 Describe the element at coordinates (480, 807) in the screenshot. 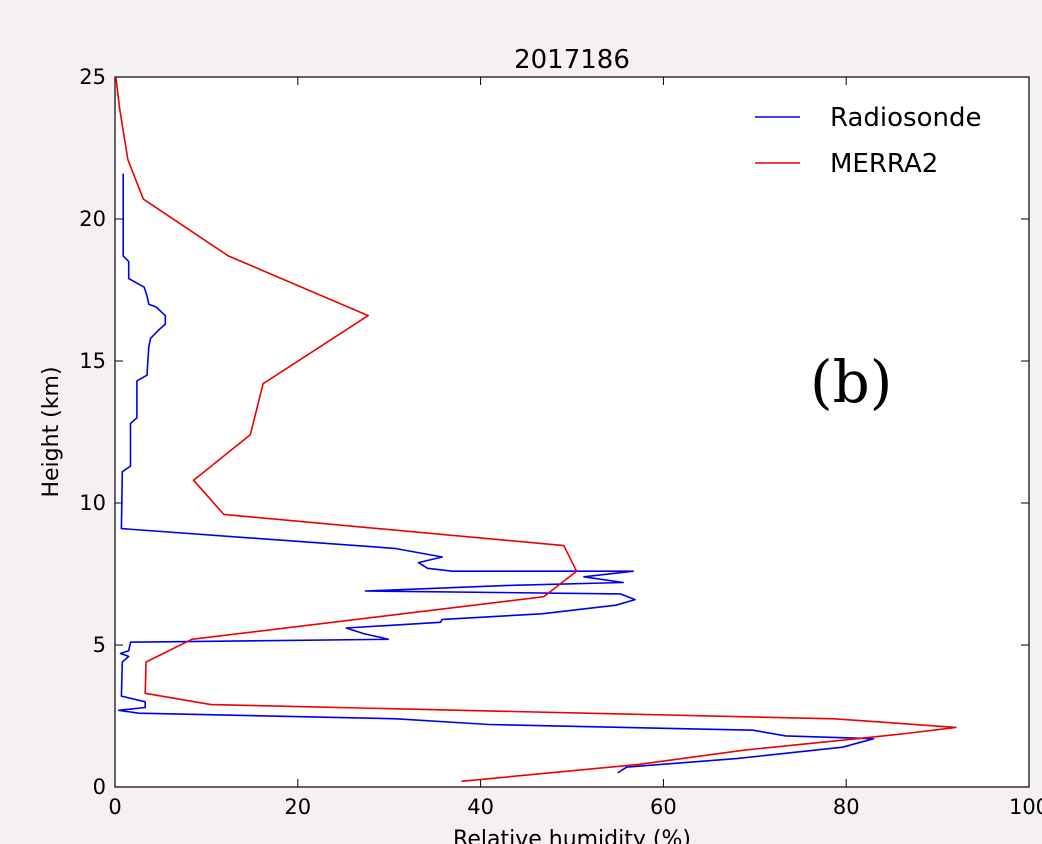

I see `x-tick-label: 40` at that location.